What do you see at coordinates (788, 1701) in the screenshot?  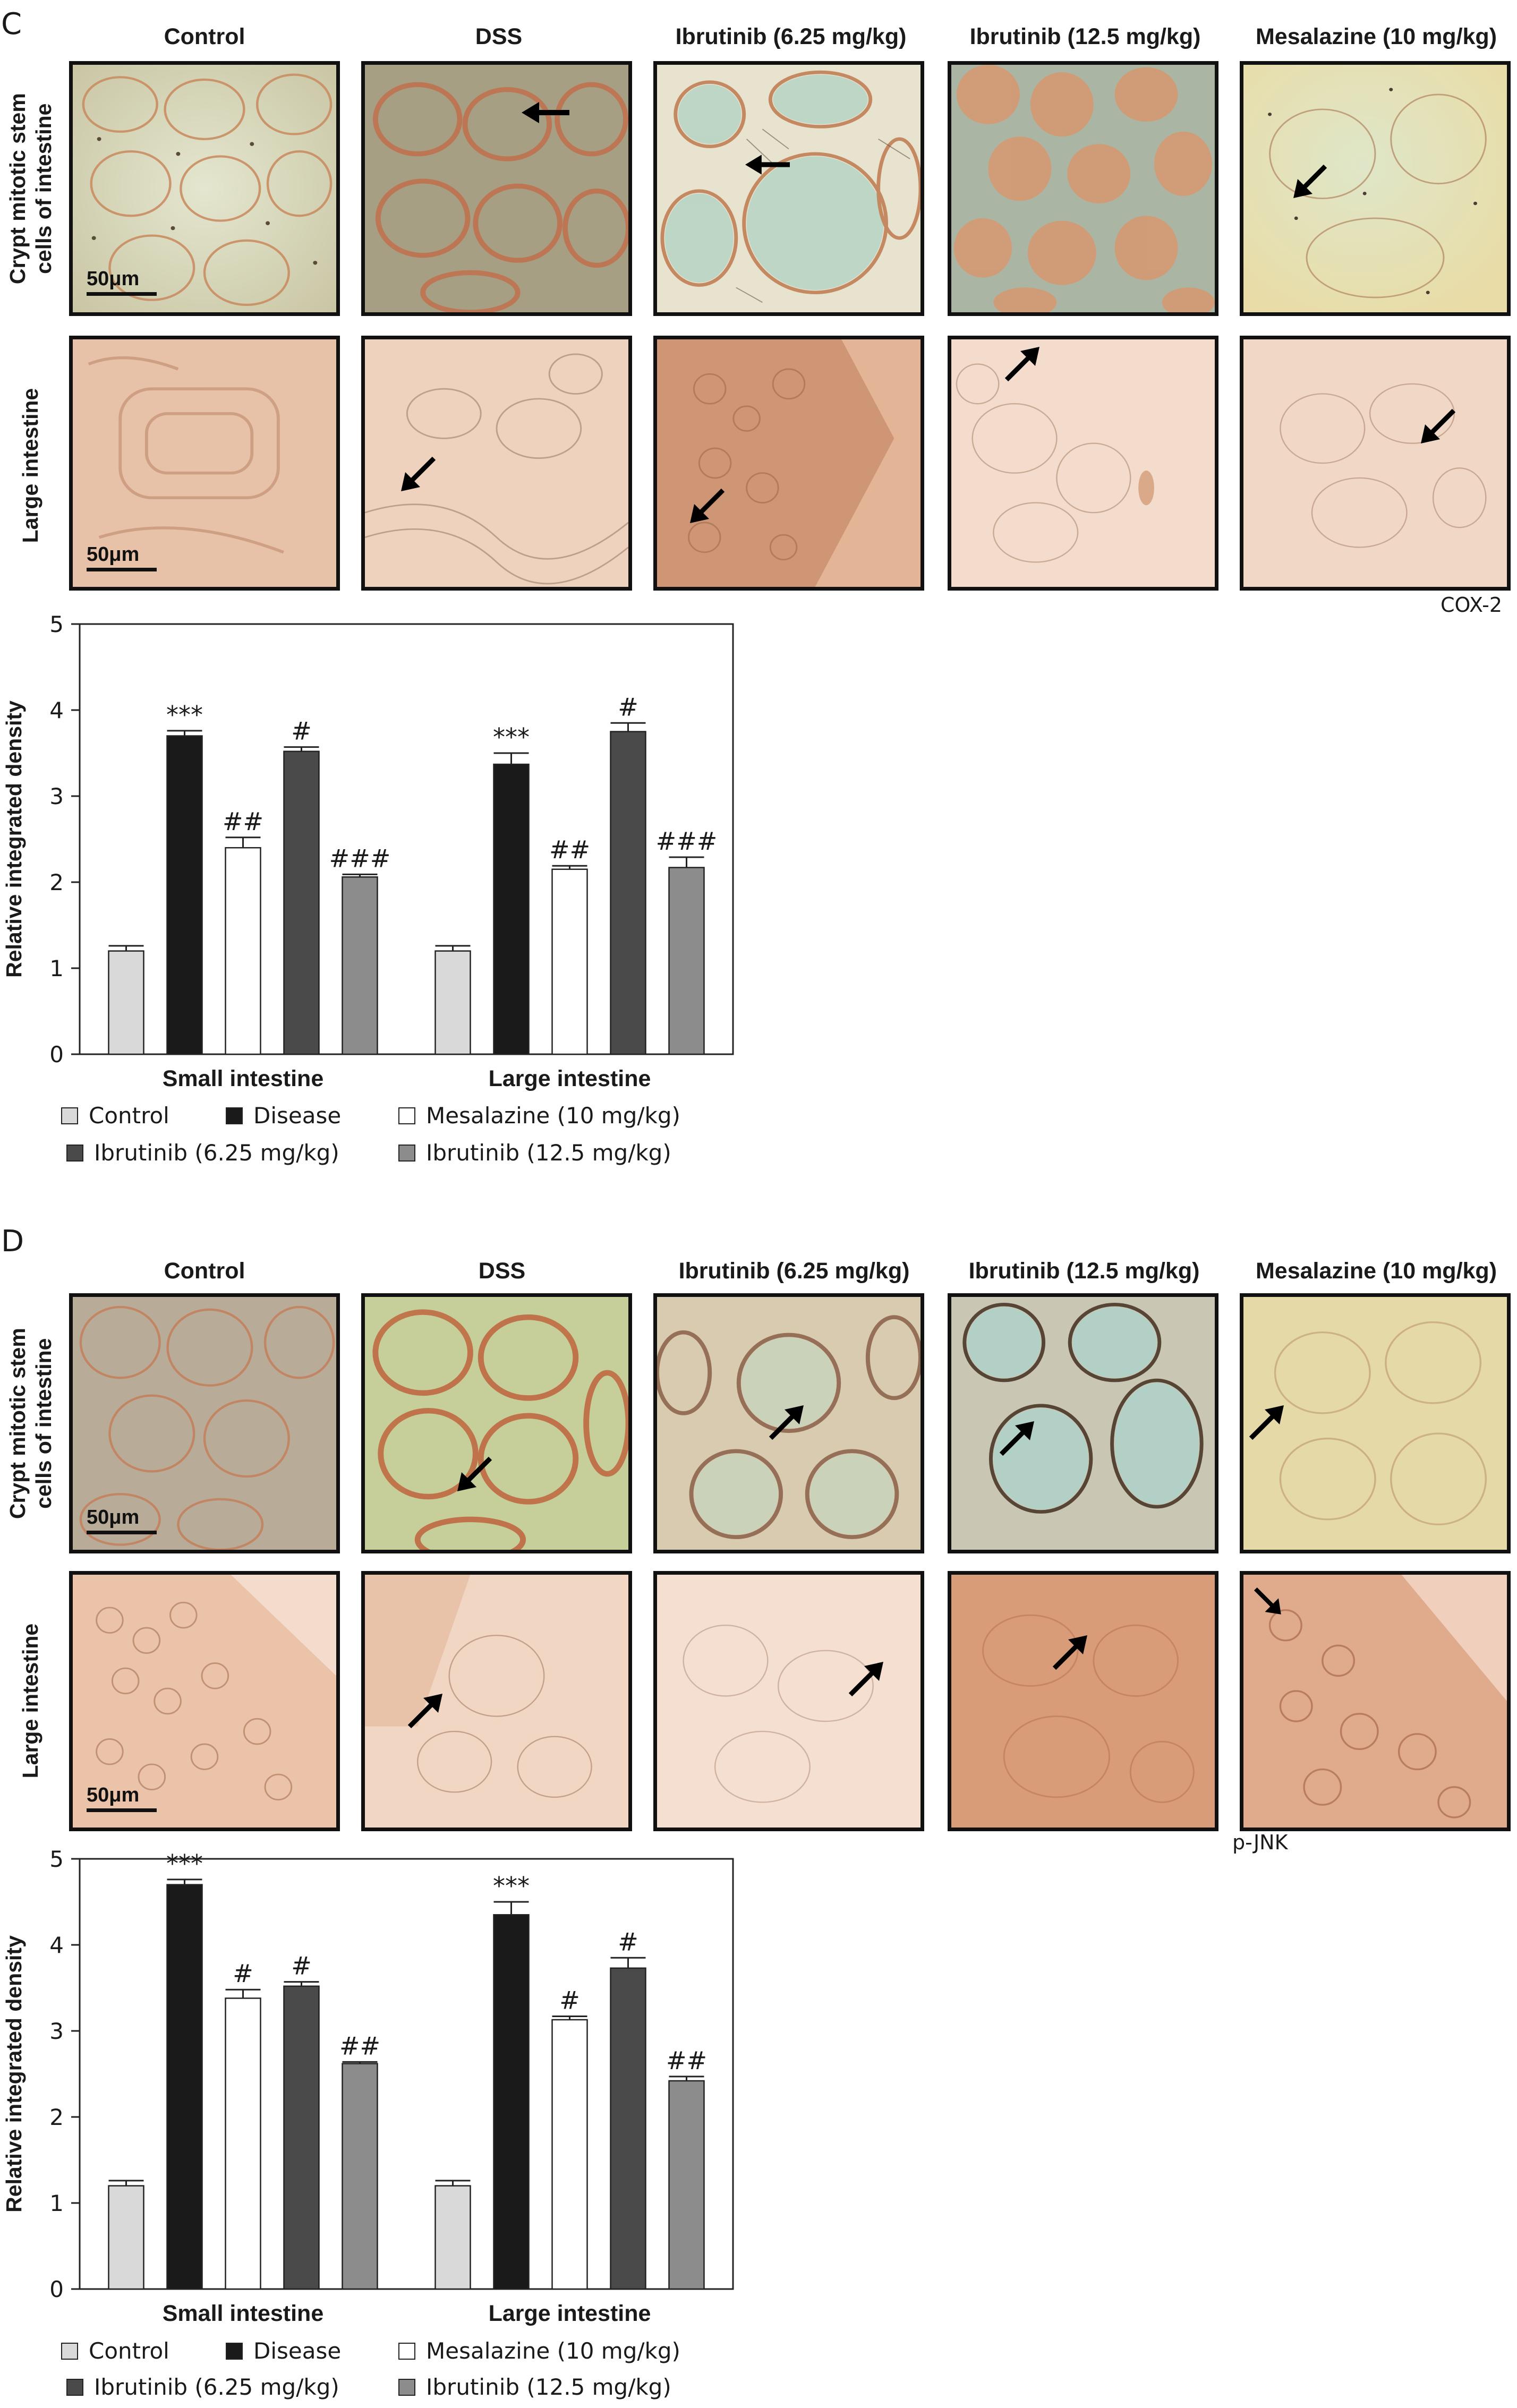 I see `micrograph-large-ibrutinib-low` at bounding box center [788, 1701].